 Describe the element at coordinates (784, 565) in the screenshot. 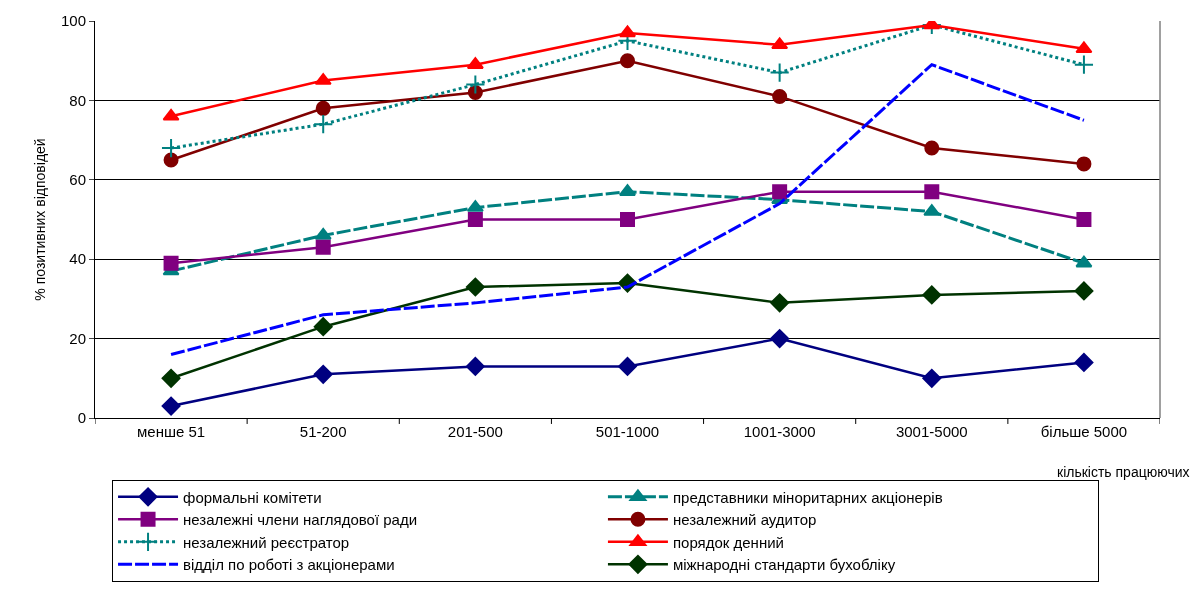

I see `legend-label: міжнародні стандарти бухобліку` at that location.